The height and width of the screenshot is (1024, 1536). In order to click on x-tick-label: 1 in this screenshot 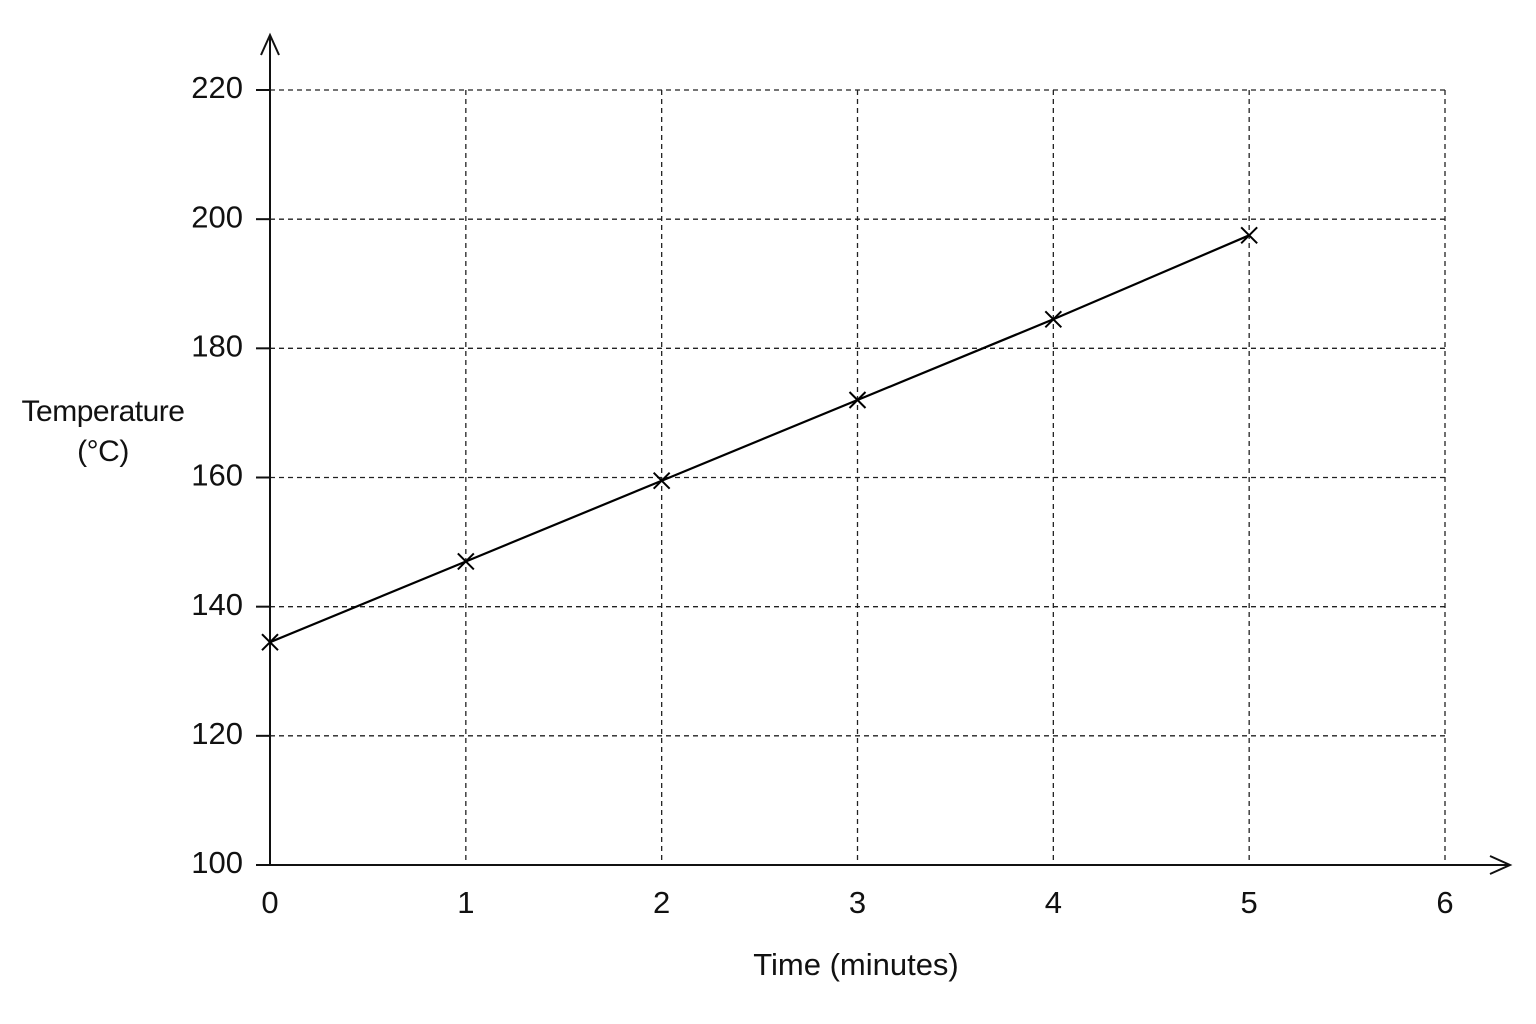, I will do `click(465, 902)`.